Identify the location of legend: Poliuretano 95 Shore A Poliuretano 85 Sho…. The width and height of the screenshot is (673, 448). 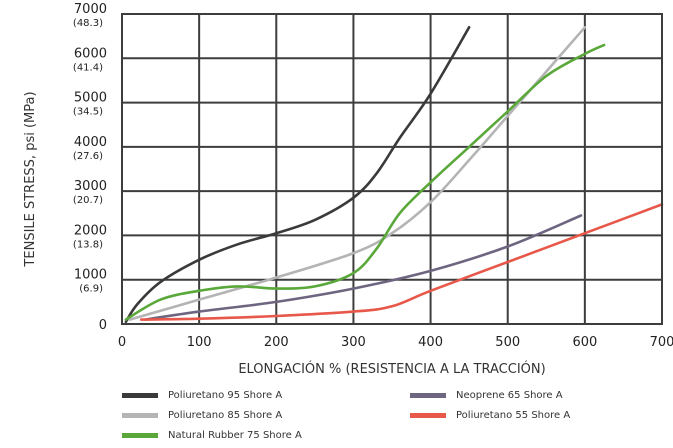
(346, 415).